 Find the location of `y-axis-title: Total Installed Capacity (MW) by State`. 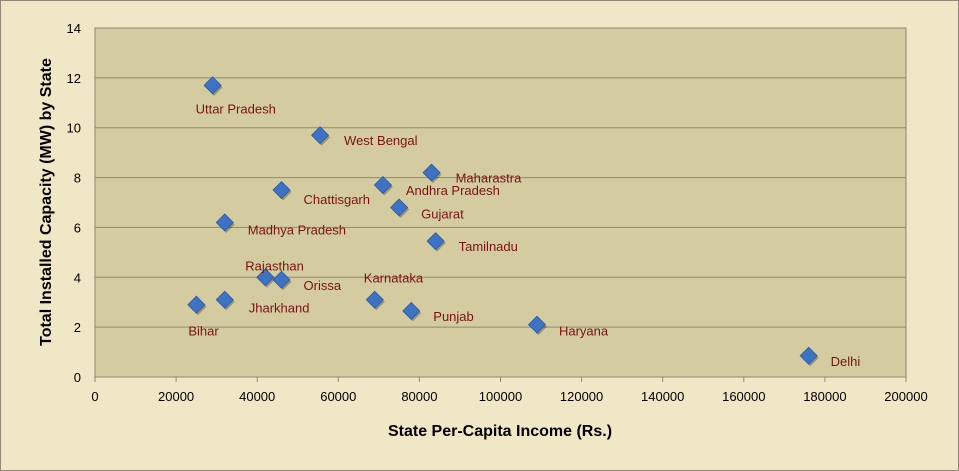

y-axis-title: Total Installed Capacity (MW) by State is located at coordinates (46, 202).